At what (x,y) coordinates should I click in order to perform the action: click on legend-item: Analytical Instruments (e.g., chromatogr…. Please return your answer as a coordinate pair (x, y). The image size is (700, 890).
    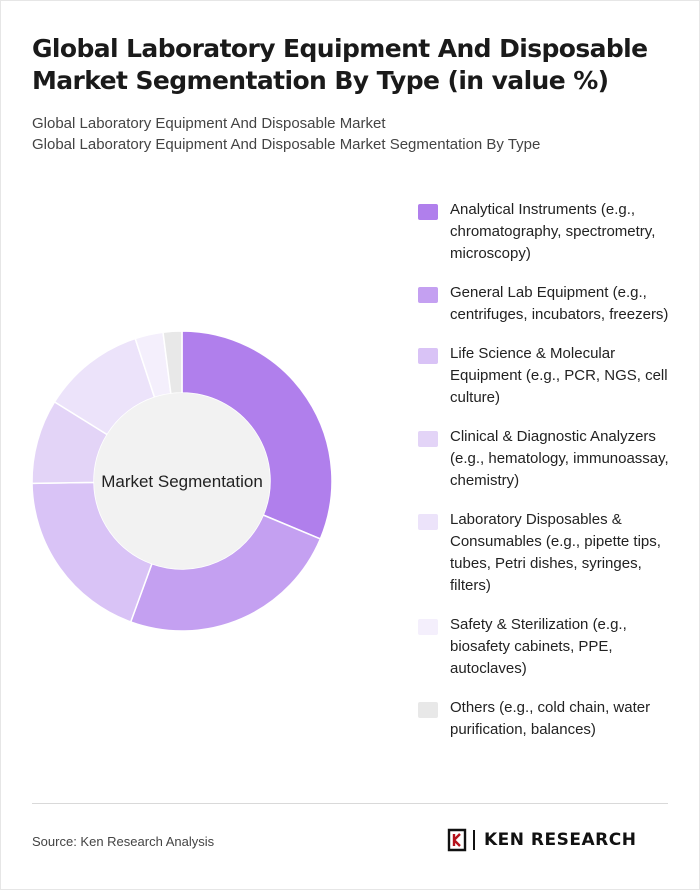
    Looking at the image, I should click on (548, 232).